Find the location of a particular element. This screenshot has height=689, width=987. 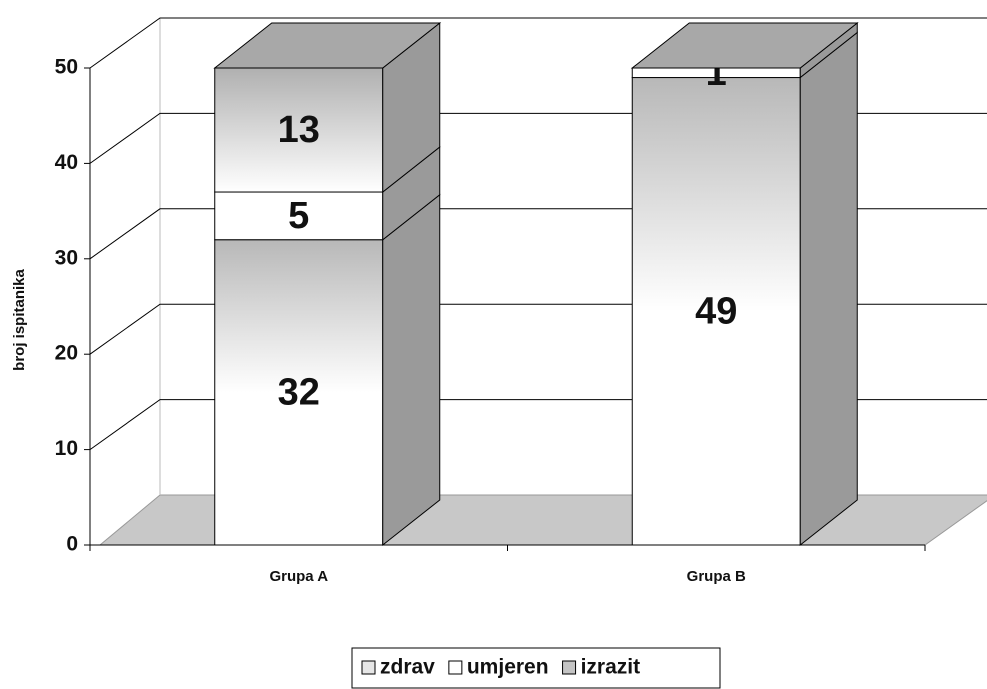

y-tick-label: 10 is located at coordinates (66, 448).